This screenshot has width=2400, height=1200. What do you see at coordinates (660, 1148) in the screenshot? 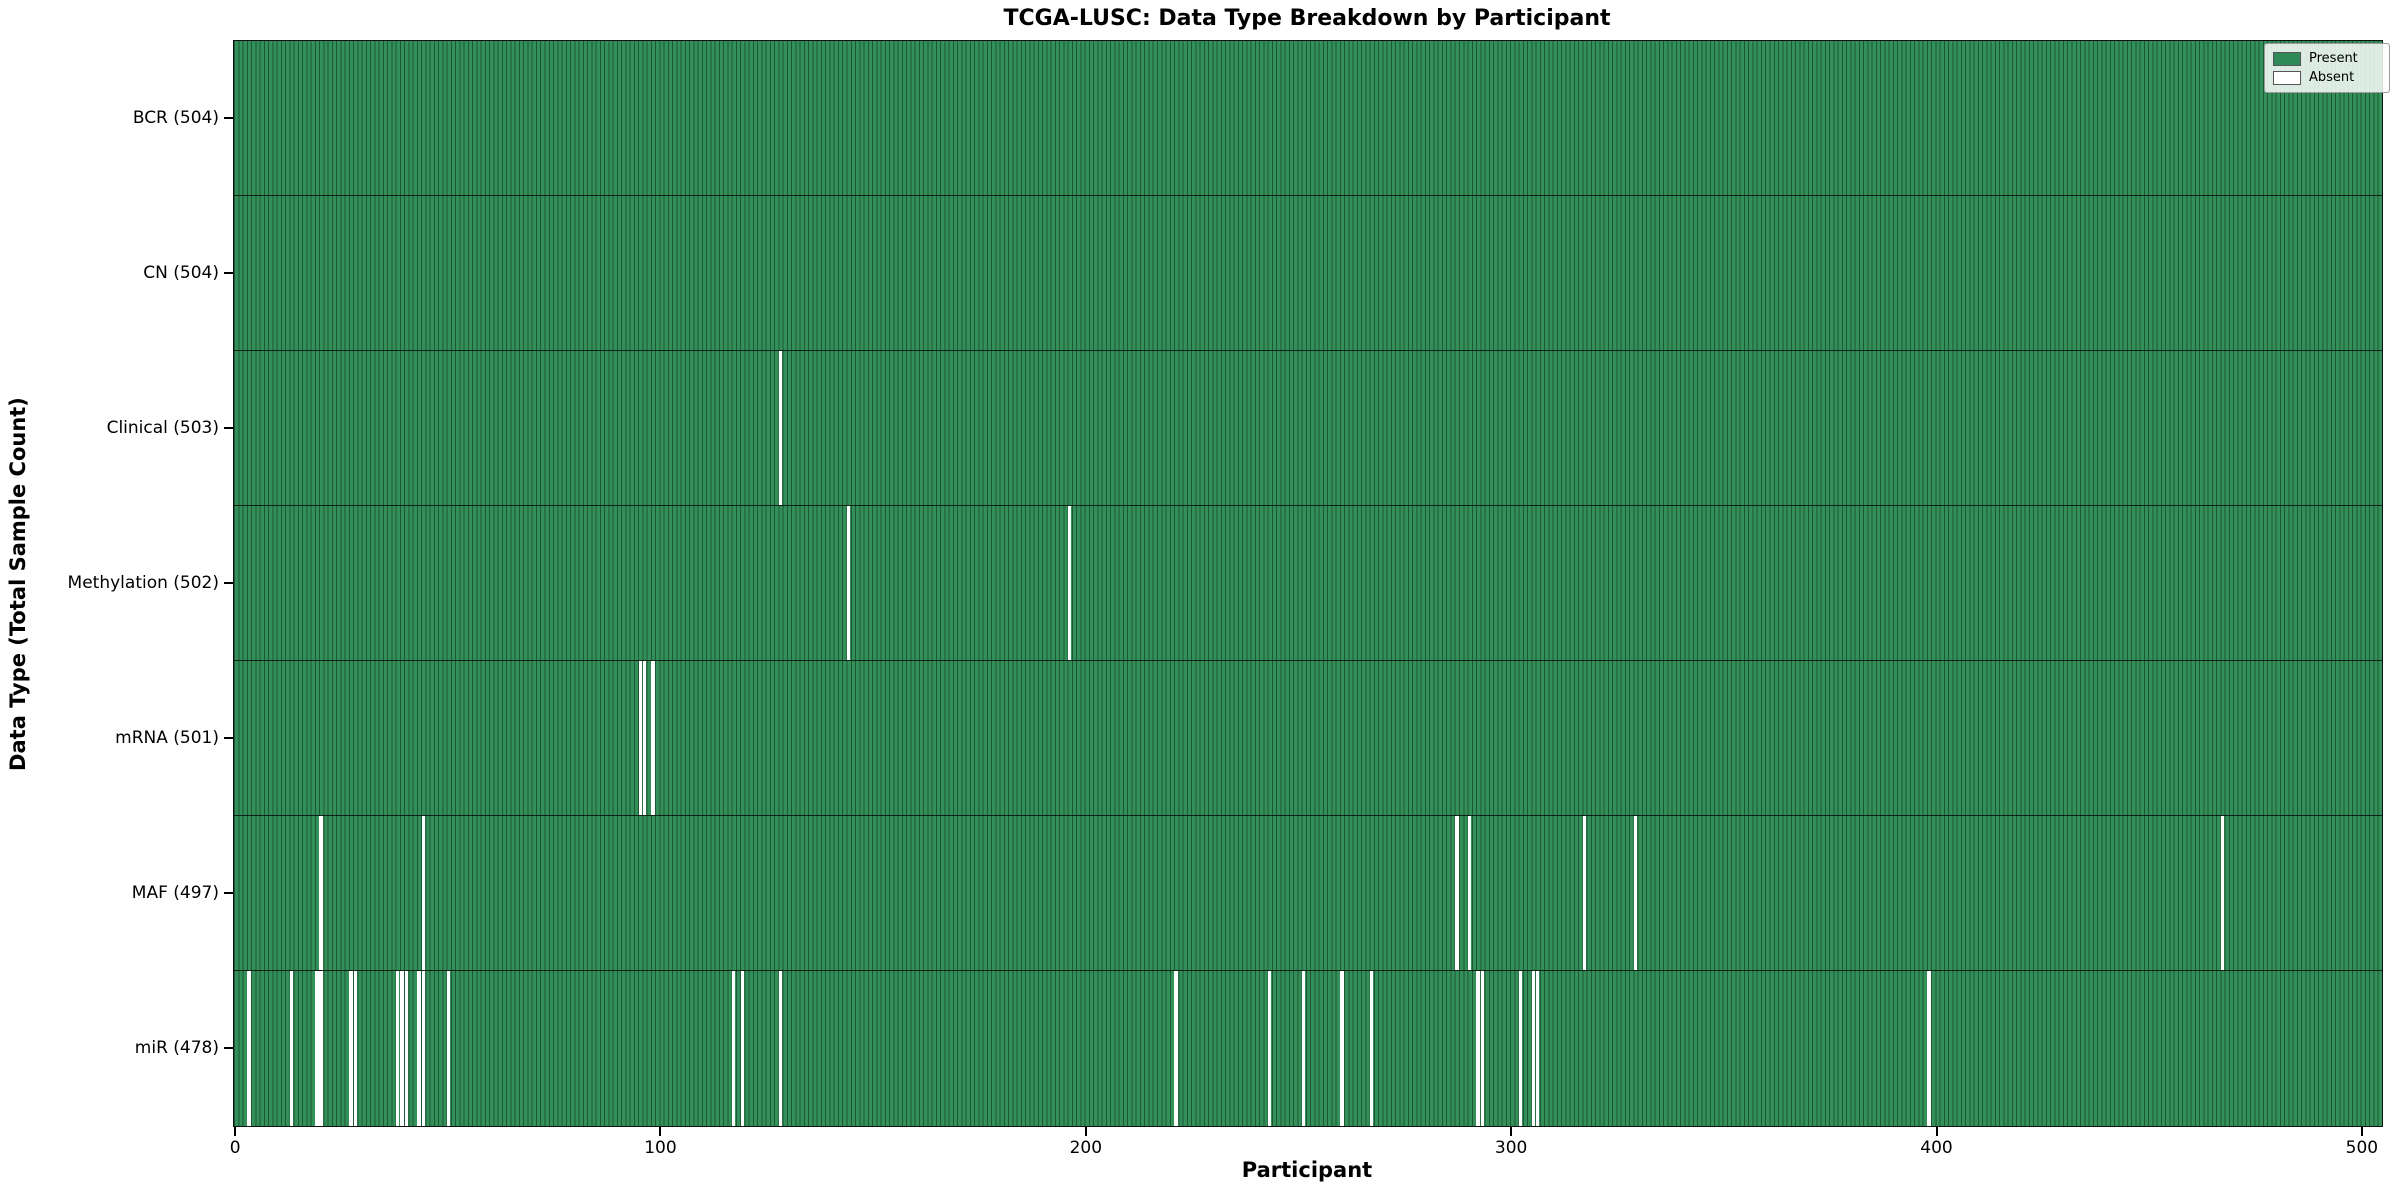
I see `x-tick-label: 100` at bounding box center [660, 1148].